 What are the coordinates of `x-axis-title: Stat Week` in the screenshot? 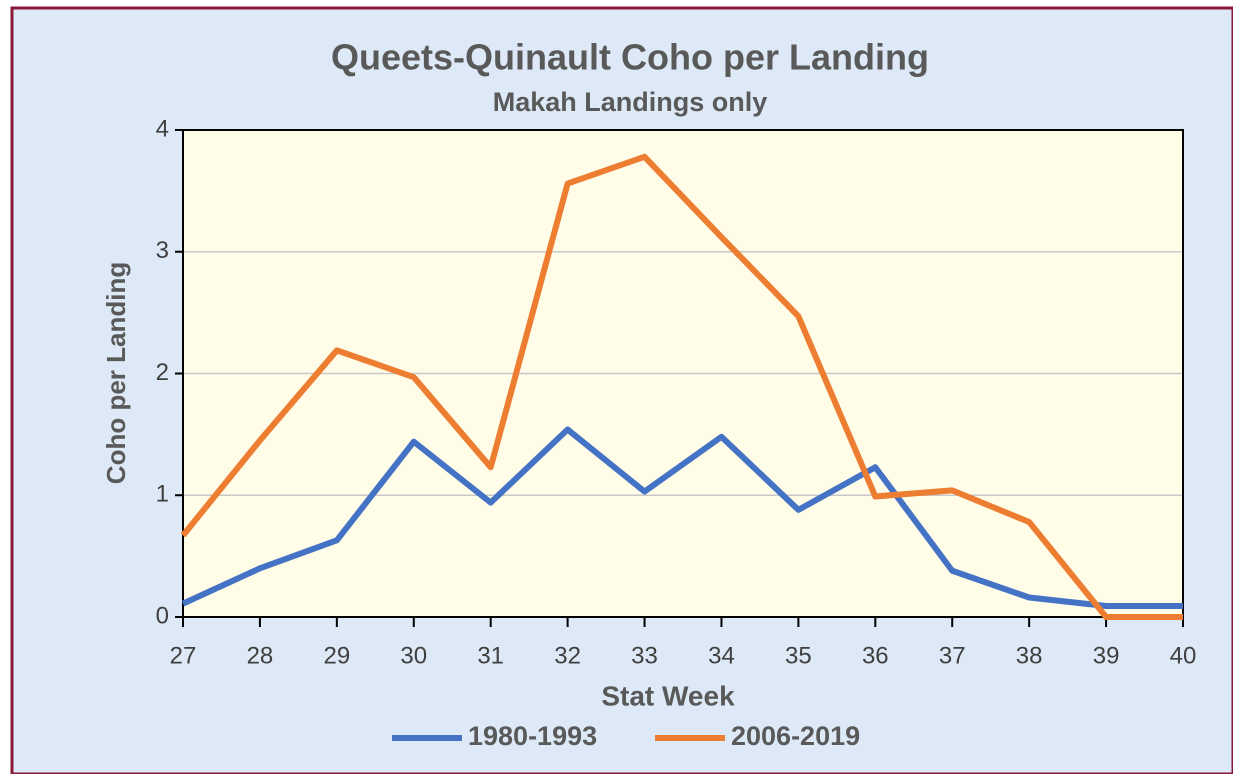 It's located at (668, 695).